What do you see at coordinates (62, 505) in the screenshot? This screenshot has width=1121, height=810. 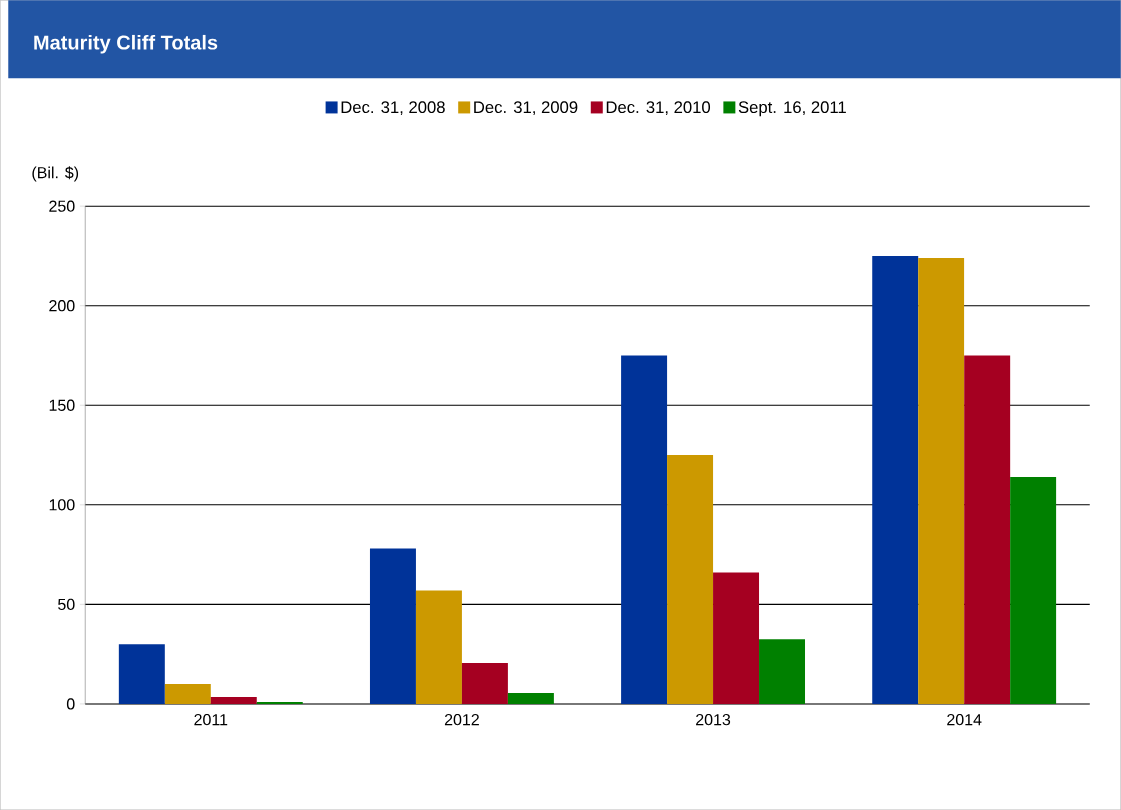 I see `y-tick-label: 100` at bounding box center [62, 505].